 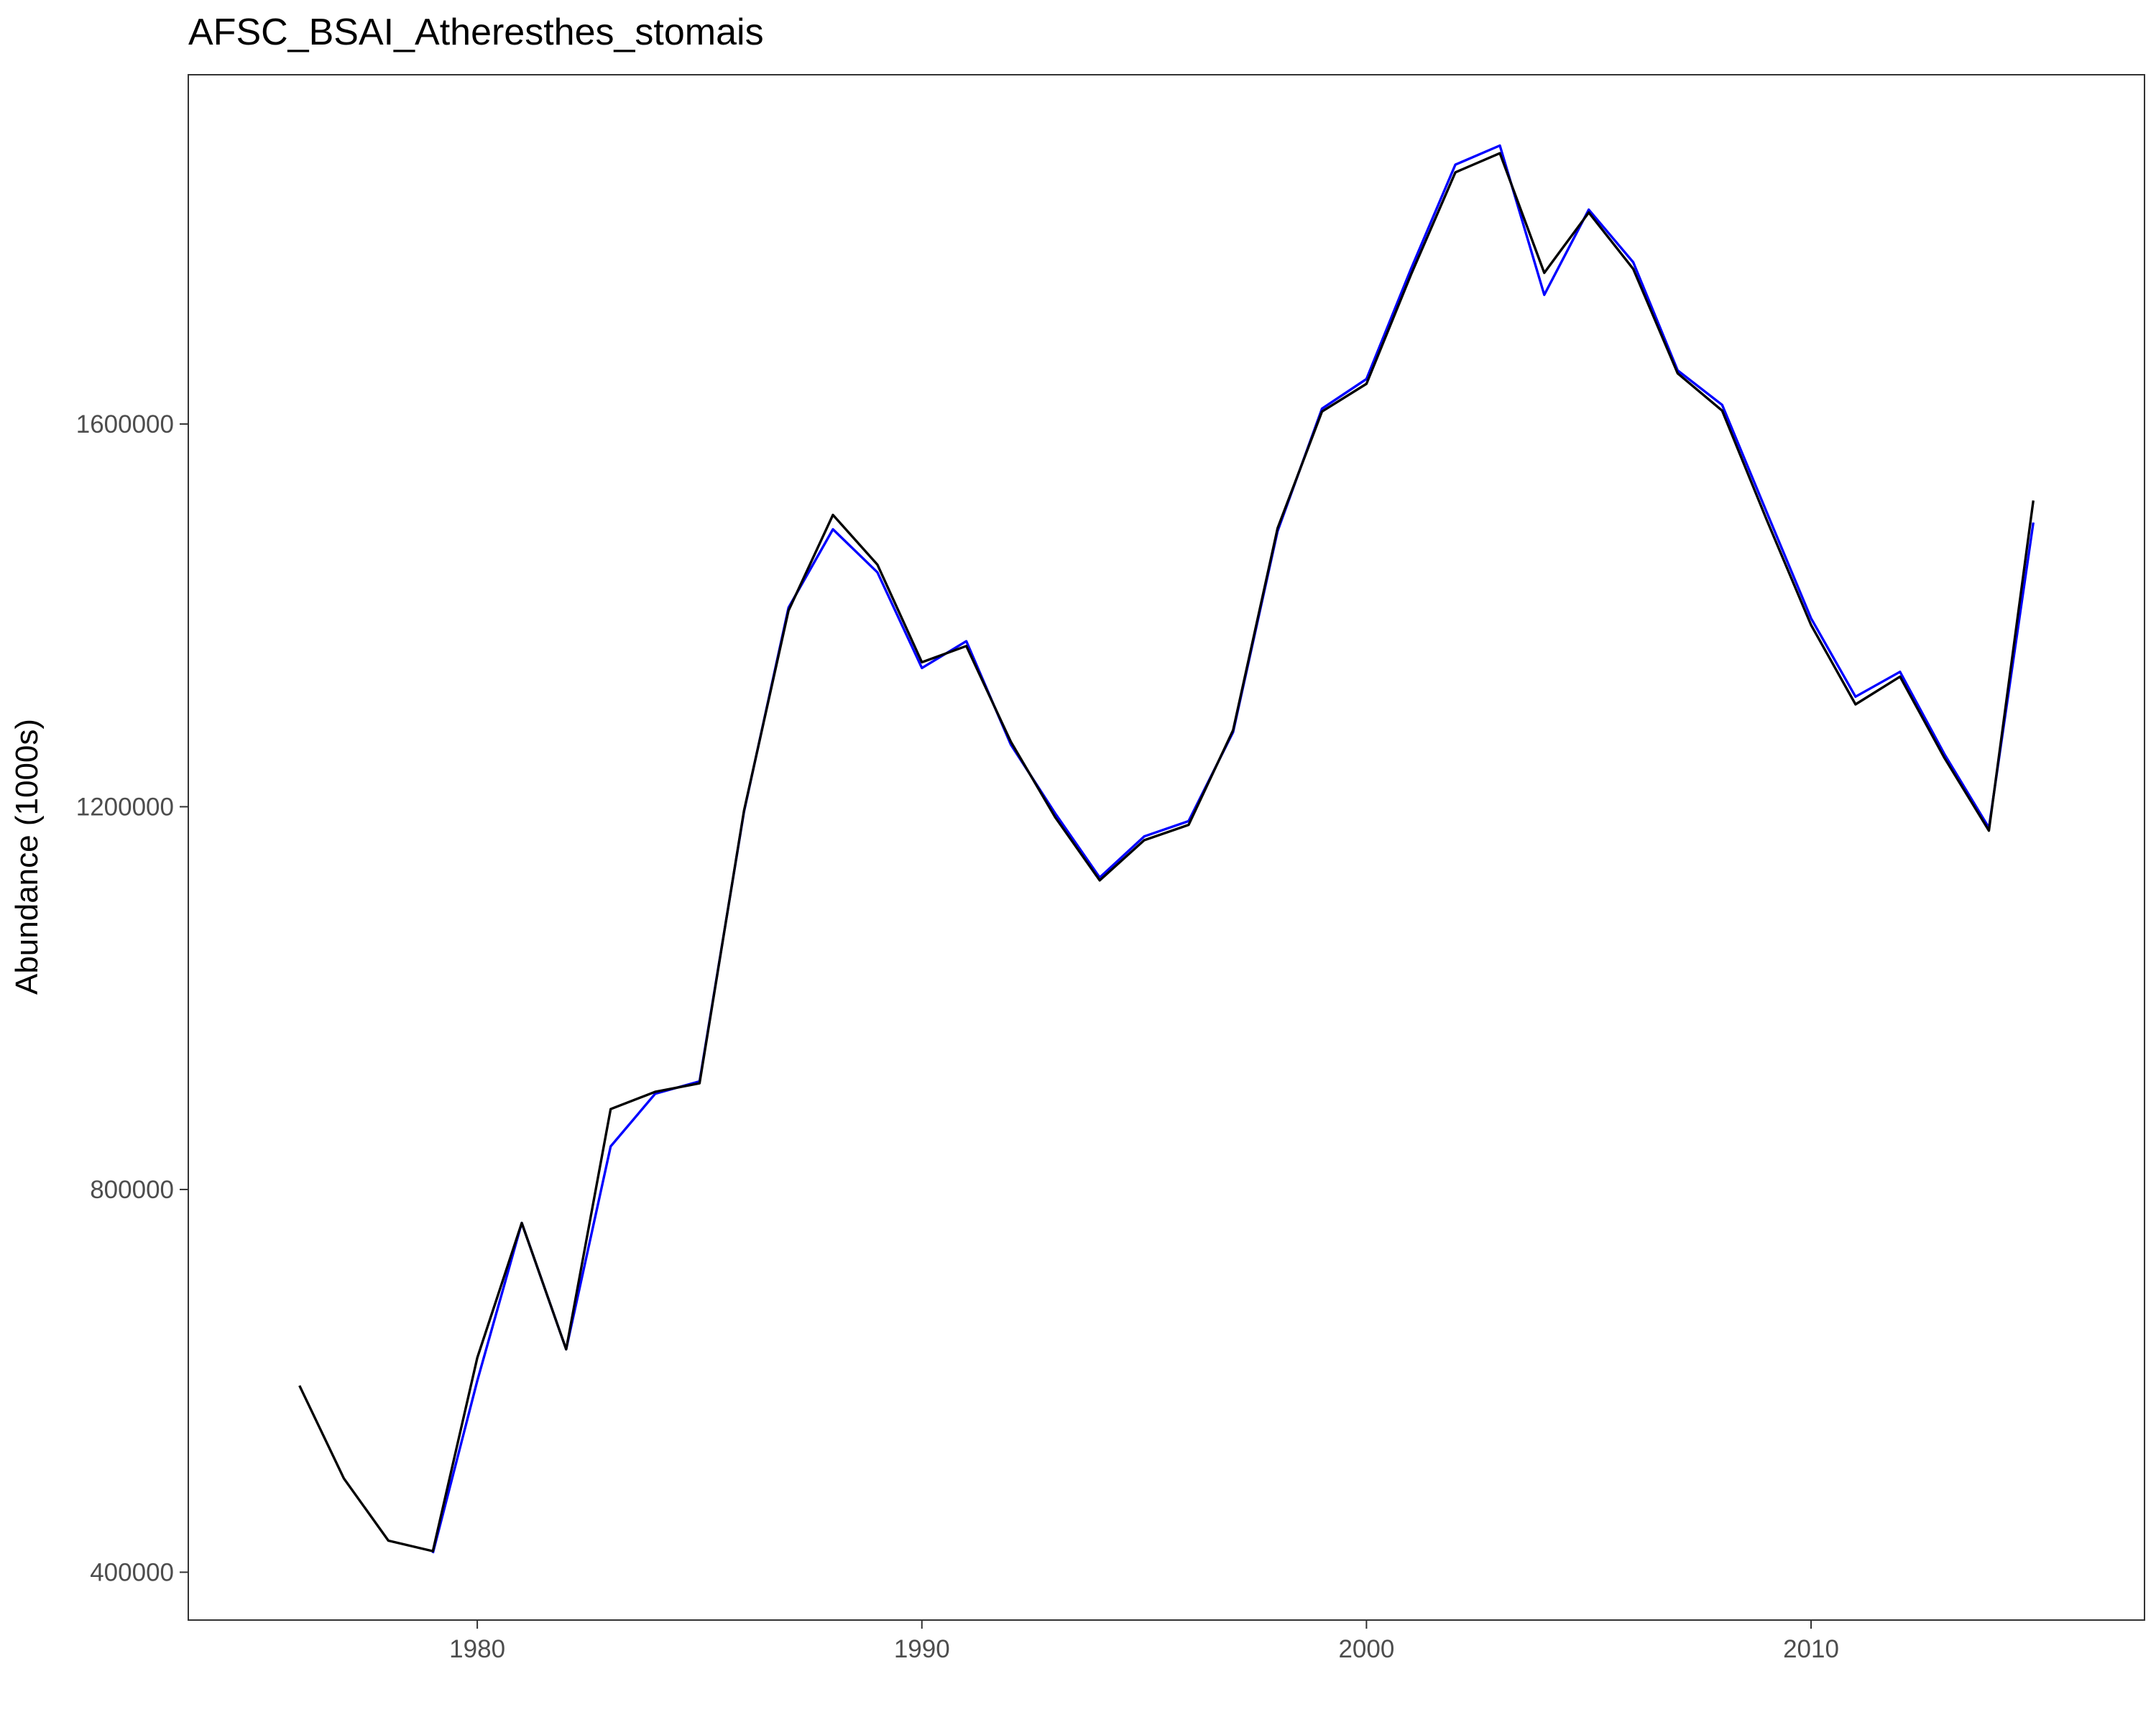 I want to click on y-tick-label: 400000, so click(x=132, y=1572).